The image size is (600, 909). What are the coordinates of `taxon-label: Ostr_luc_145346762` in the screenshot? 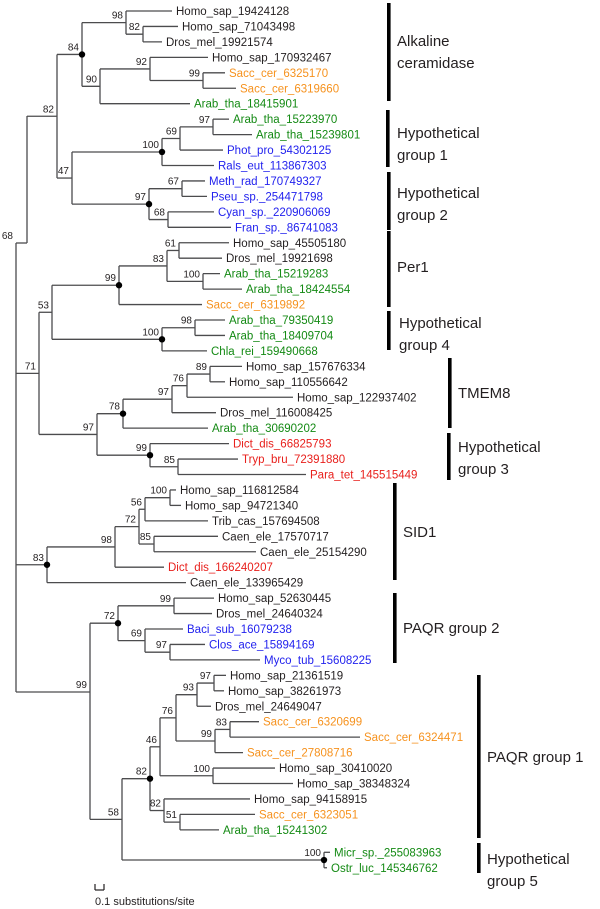 It's located at (384, 869).